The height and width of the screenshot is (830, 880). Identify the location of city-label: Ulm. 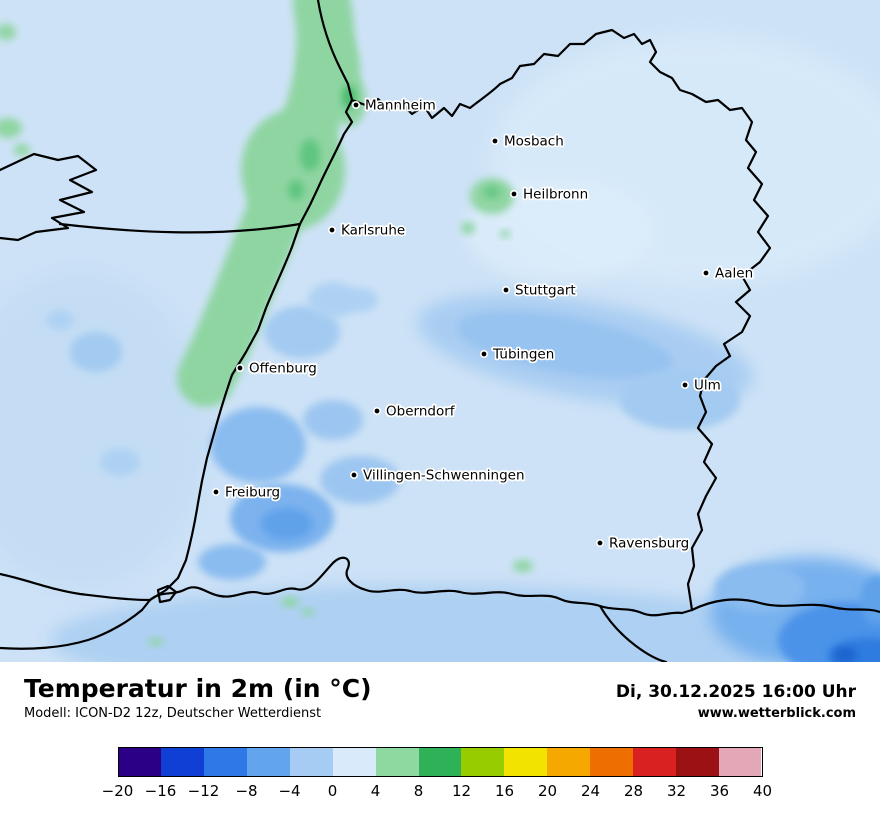
(707, 386).